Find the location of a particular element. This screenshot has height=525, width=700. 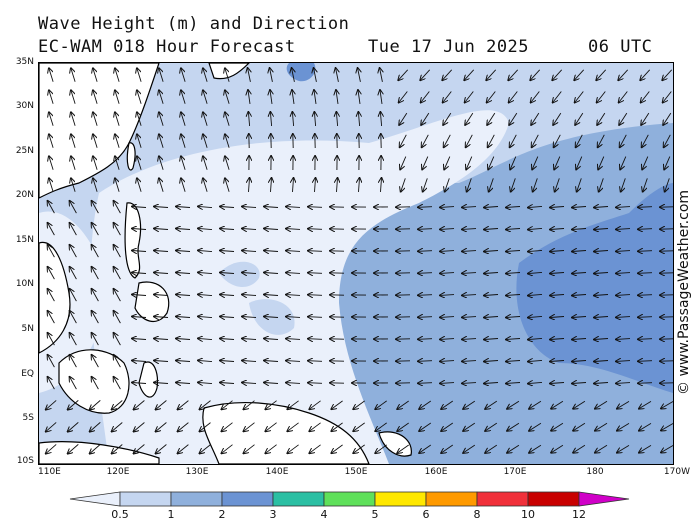

lat-label-5s: 5S is located at coordinates (28, 418).